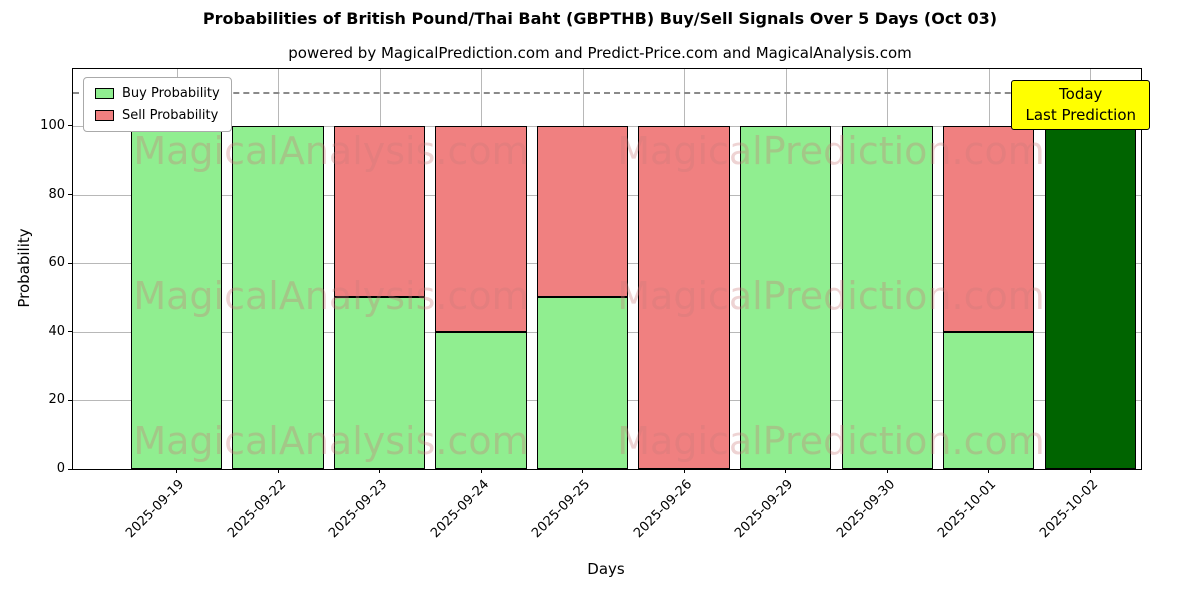  I want to click on threshold-dashed-line, so click(607, 92).